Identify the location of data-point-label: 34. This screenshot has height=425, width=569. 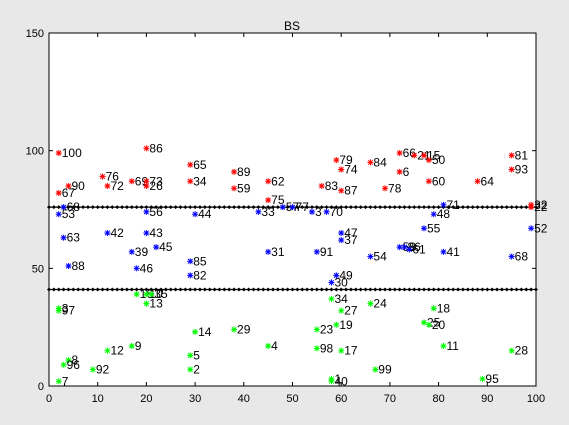
(341, 299).